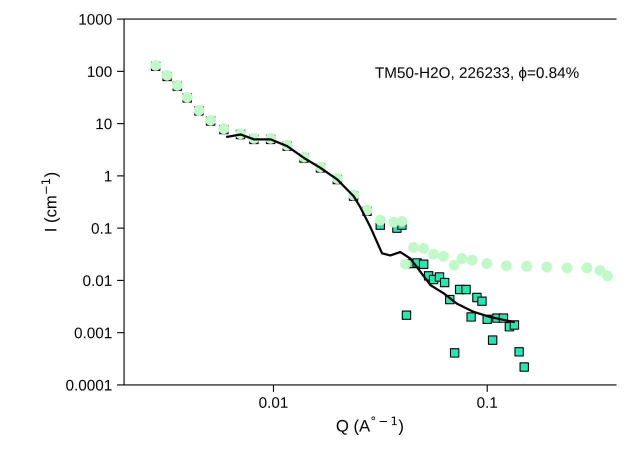  What do you see at coordinates (89, 385) in the screenshot?
I see `y-tick-label: 0.0001` at bounding box center [89, 385].